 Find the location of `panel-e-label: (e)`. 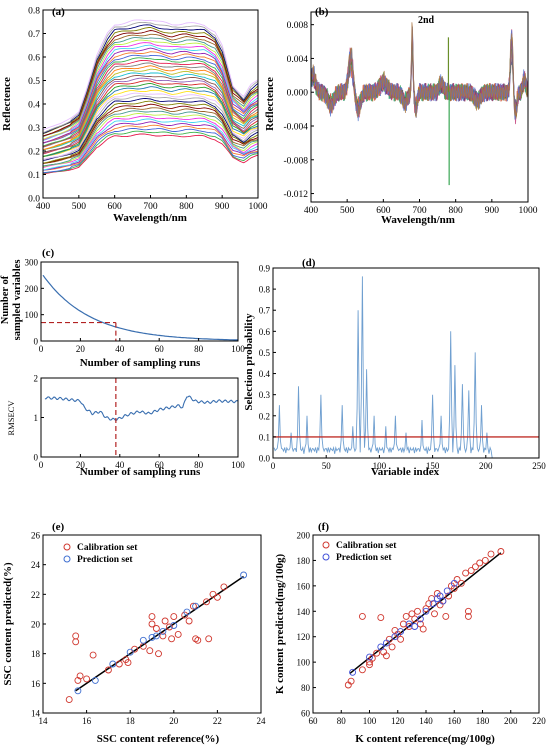

panel-e-label: (e) is located at coordinates (58, 527).